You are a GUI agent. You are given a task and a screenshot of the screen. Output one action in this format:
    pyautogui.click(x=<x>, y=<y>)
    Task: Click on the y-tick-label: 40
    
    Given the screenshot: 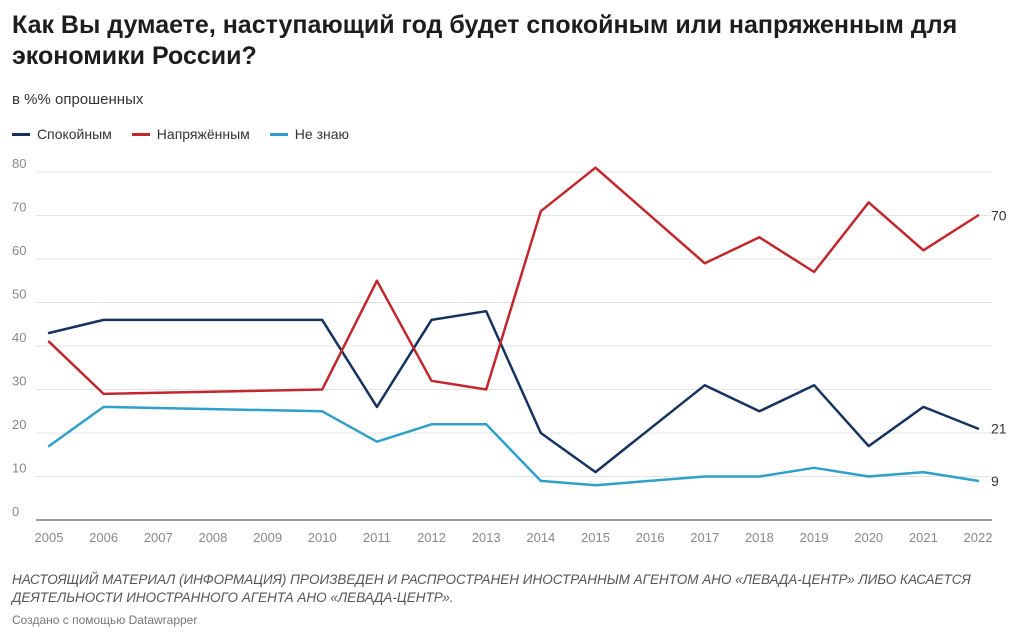 What is the action you would take?
    pyautogui.click(x=19, y=337)
    